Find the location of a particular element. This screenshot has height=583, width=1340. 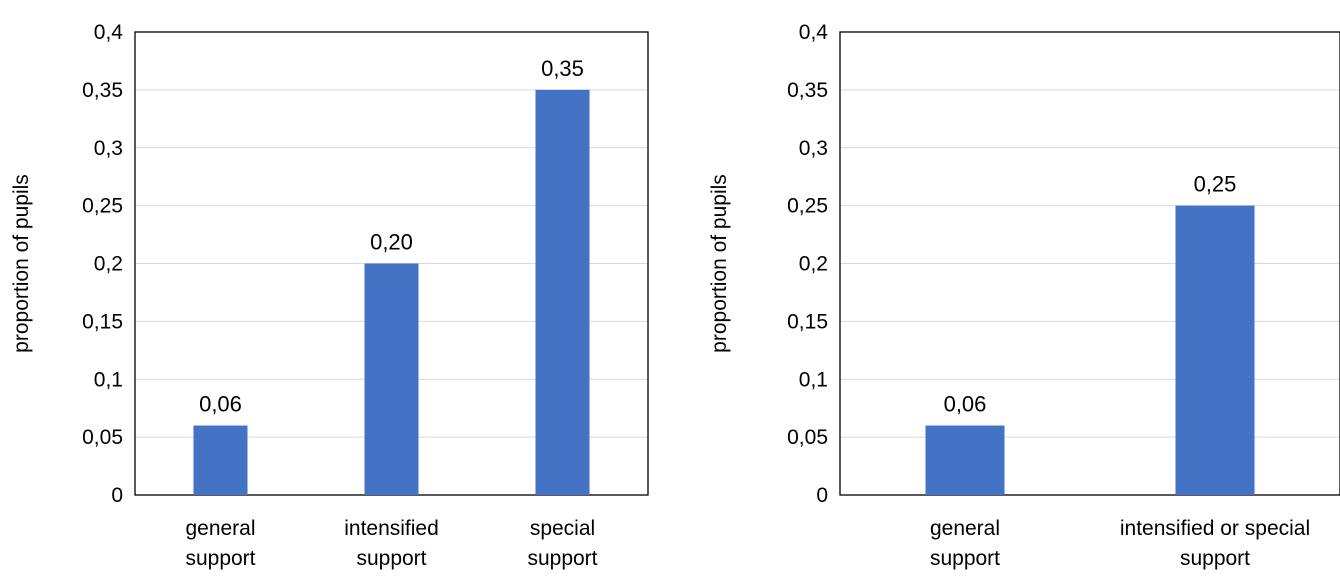

data-label: 0,35 is located at coordinates (562, 68).